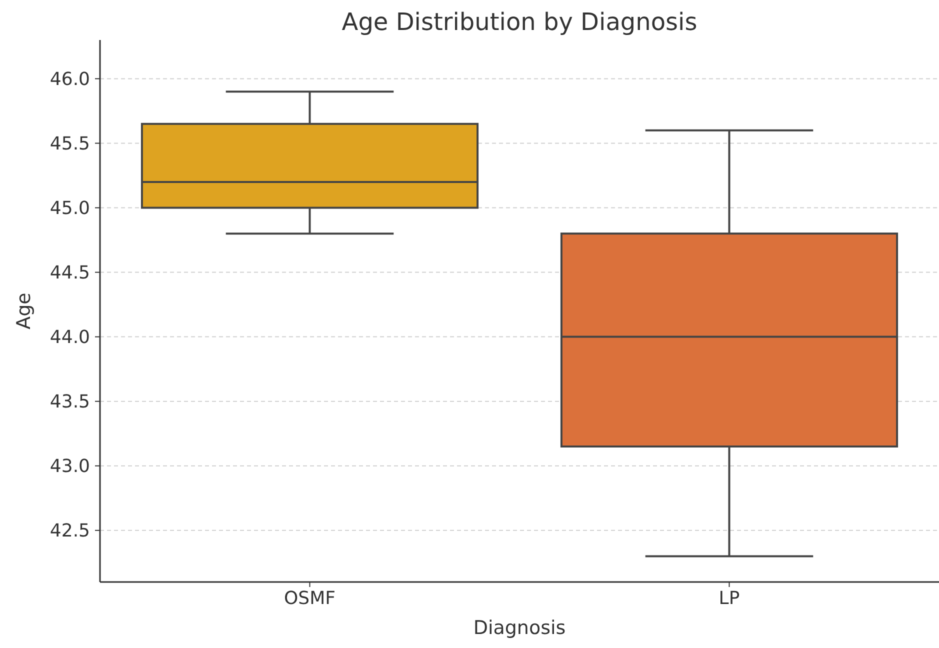  What do you see at coordinates (70, 144) in the screenshot?
I see `y-tick-label: 45.5` at bounding box center [70, 144].